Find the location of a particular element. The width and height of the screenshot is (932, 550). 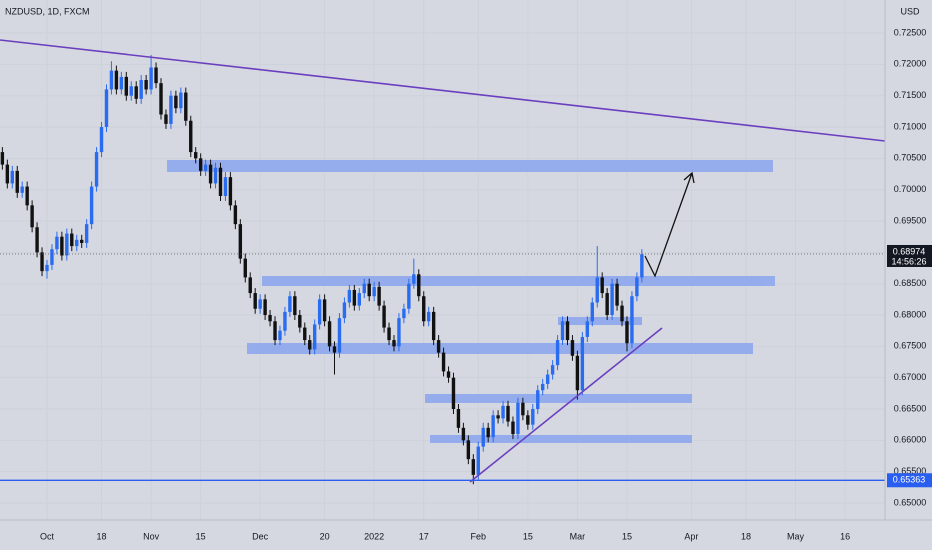

y-tick-label: 0.72500 is located at coordinates (910, 32).